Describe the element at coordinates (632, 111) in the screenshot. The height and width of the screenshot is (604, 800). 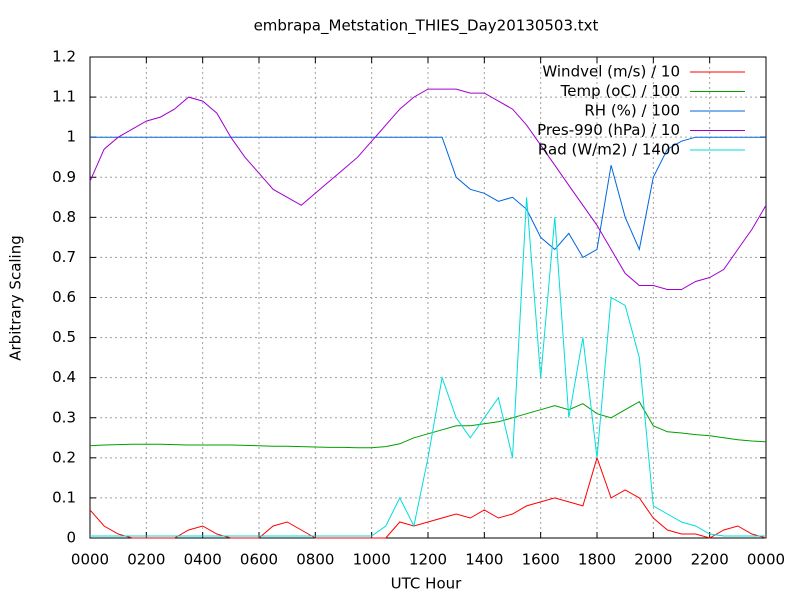
I see `legend-label: RH (%) / 100` at that location.